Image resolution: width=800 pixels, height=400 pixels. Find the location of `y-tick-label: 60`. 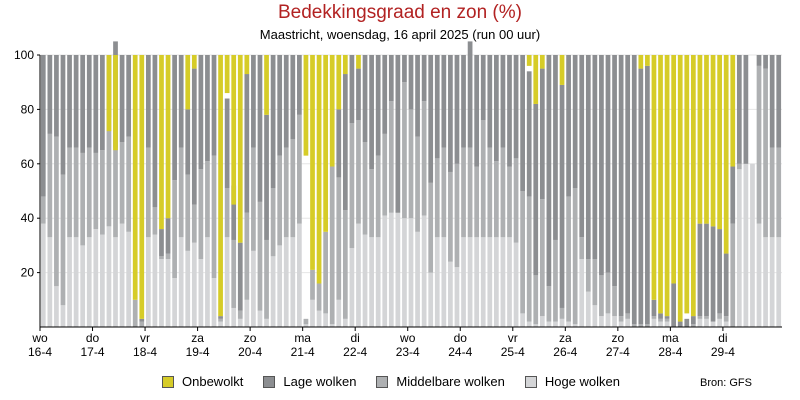

y-tick-label: 60 is located at coordinates (28, 164).